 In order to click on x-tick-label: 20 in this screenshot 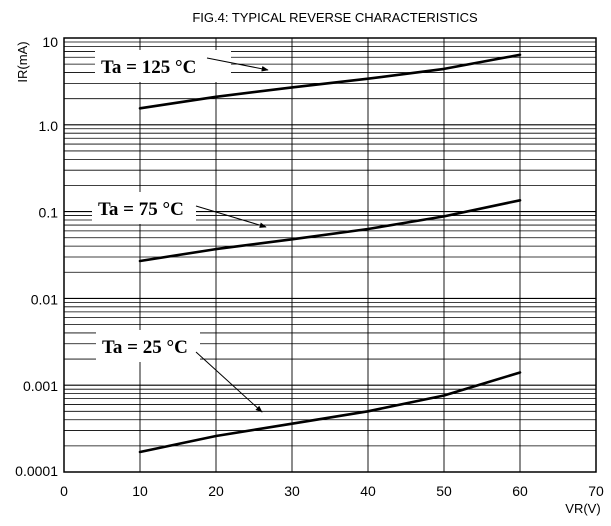, I will do `click(216, 491)`.